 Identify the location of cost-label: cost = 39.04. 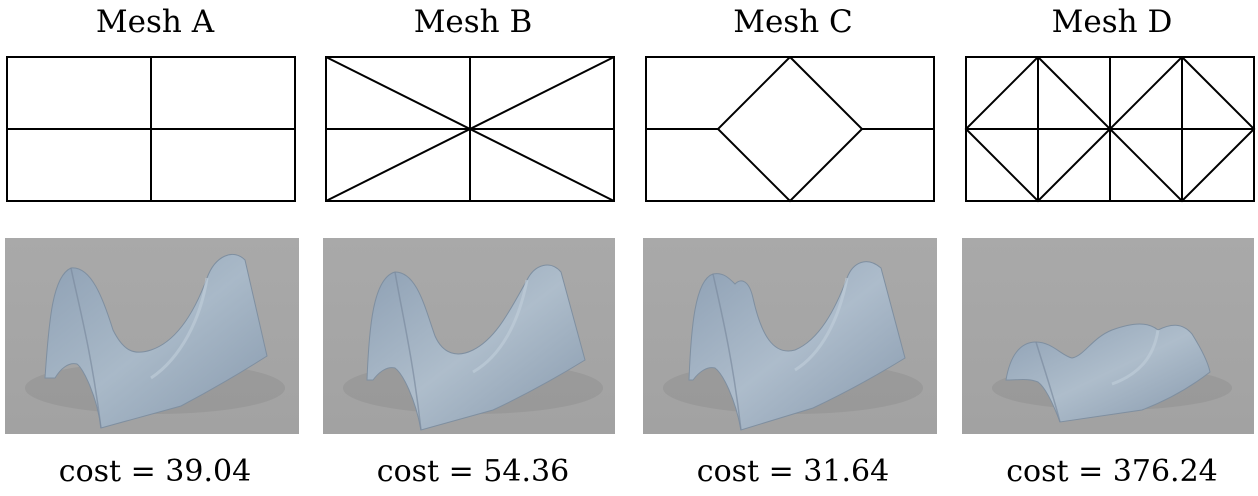
(155, 471).